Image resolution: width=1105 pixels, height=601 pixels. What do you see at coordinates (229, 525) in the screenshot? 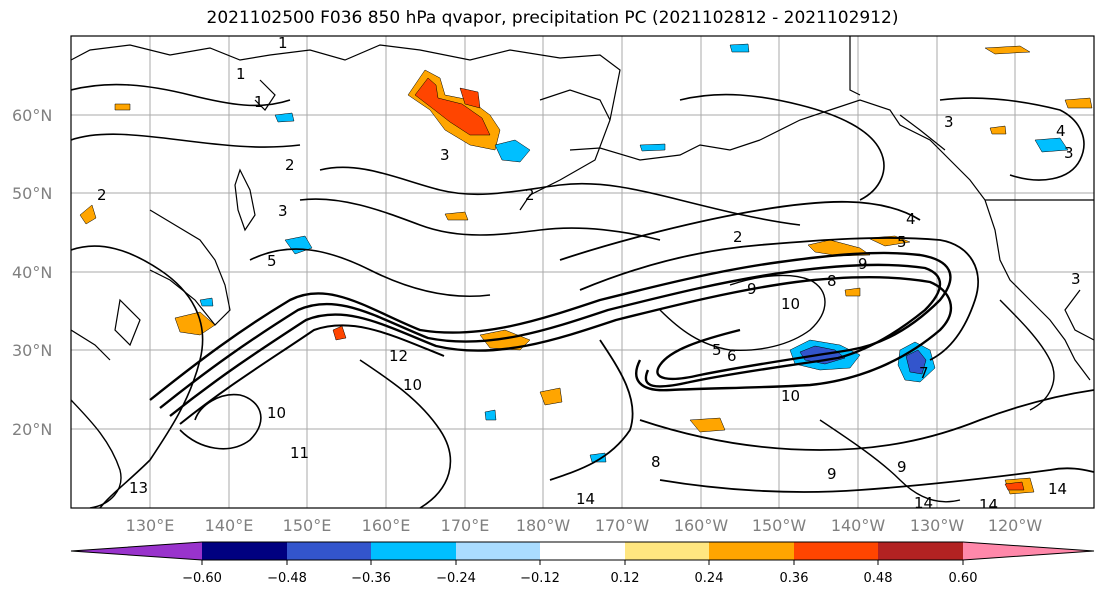
I see `lon-label: 140°E` at bounding box center [229, 525].